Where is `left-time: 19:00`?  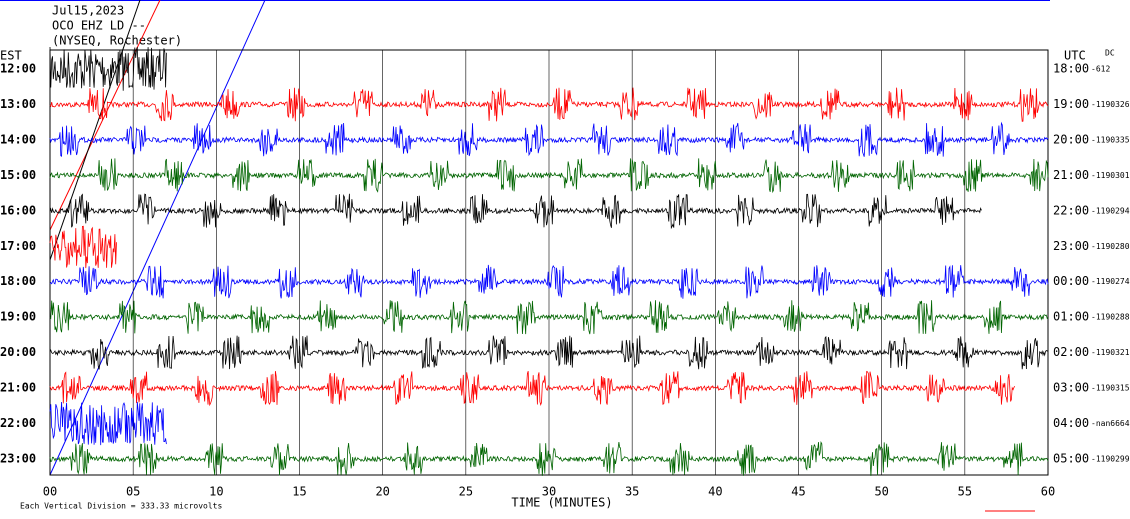
left-time: 19:00 is located at coordinates (18, 317).